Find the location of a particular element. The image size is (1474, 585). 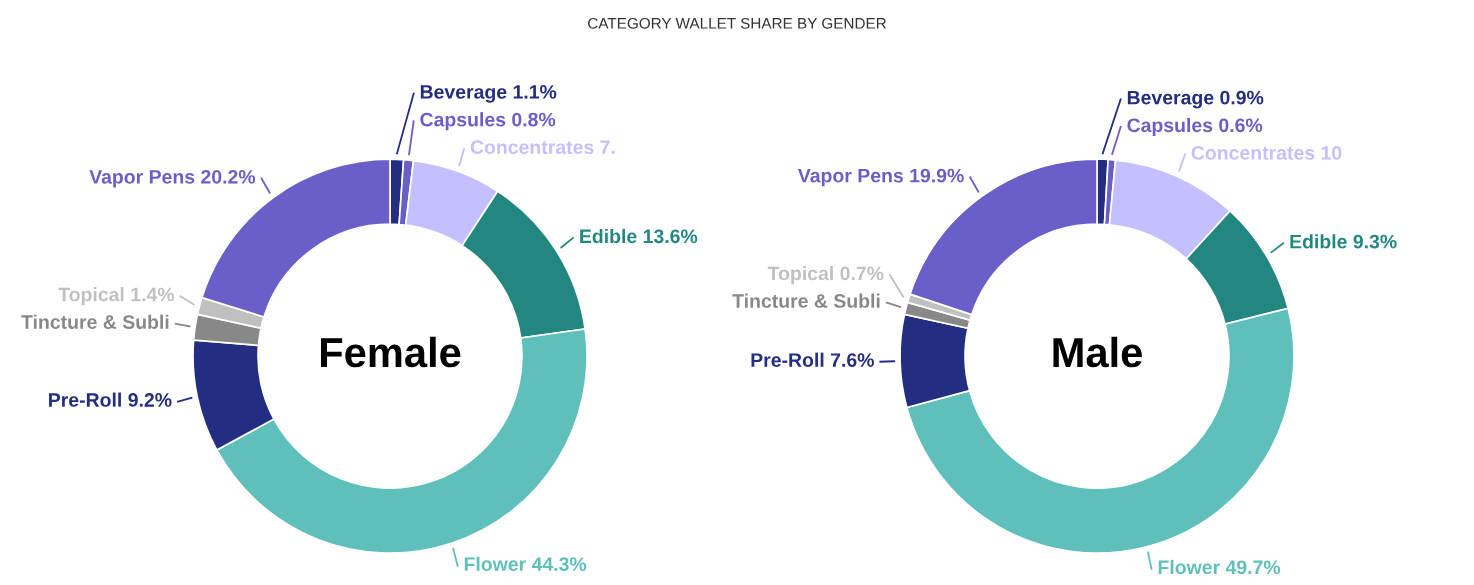

slice-label: Capsules 0.8% is located at coordinates (488, 121).